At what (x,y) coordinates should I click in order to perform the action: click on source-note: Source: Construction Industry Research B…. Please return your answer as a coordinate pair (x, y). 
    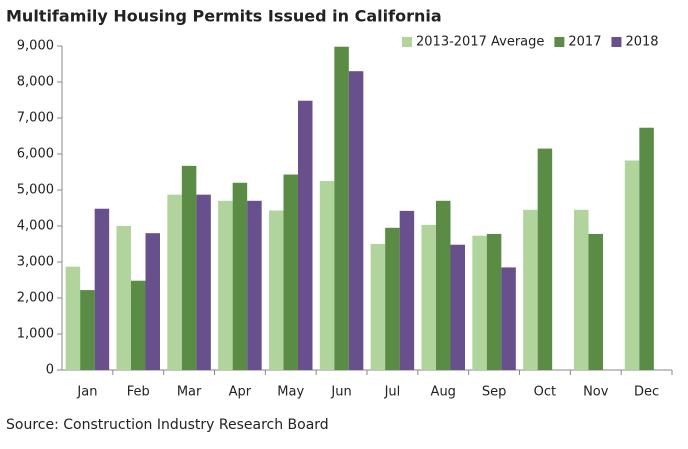
    Looking at the image, I should click on (167, 425).